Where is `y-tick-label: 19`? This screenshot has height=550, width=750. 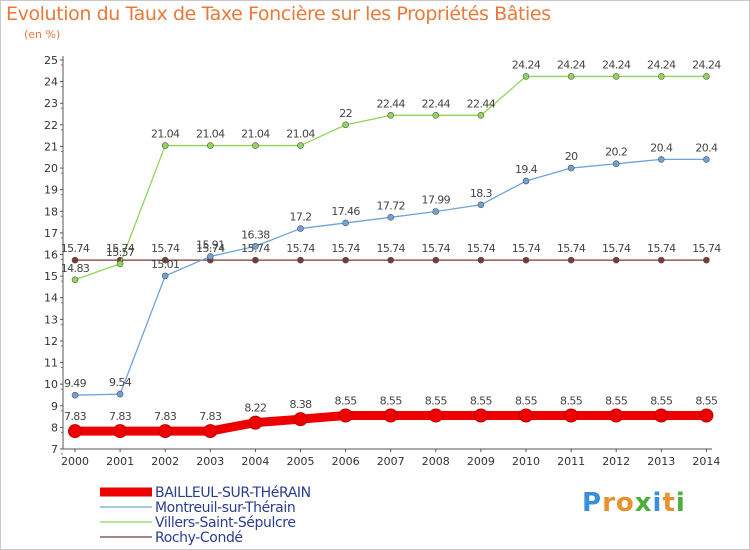
y-tick-label: 19 is located at coordinates (51, 190).